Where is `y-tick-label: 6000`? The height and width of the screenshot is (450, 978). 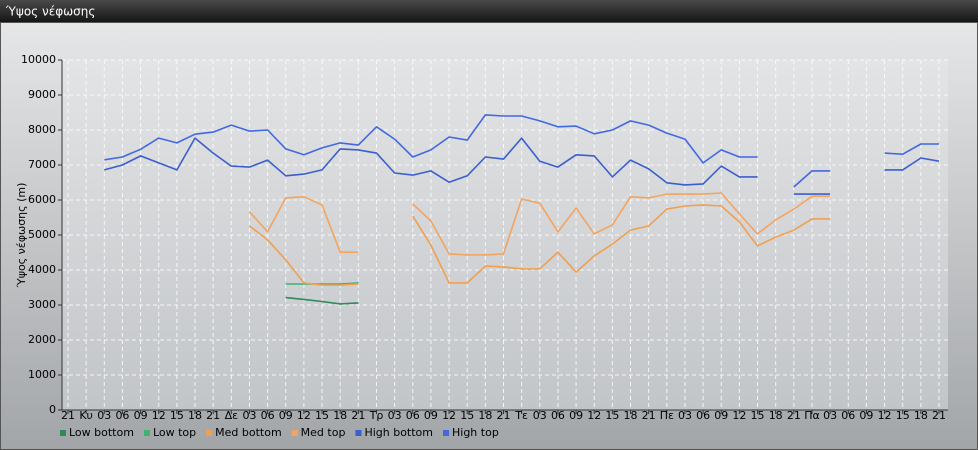 y-tick-label: 6000 is located at coordinates (42, 199).